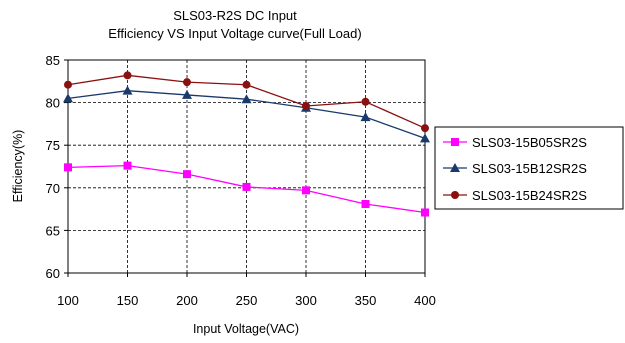 This screenshot has width=625, height=343. What do you see at coordinates (68, 300) in the screenshot?
I see `x-tick-label: 100` at bounding box center [68, 300].